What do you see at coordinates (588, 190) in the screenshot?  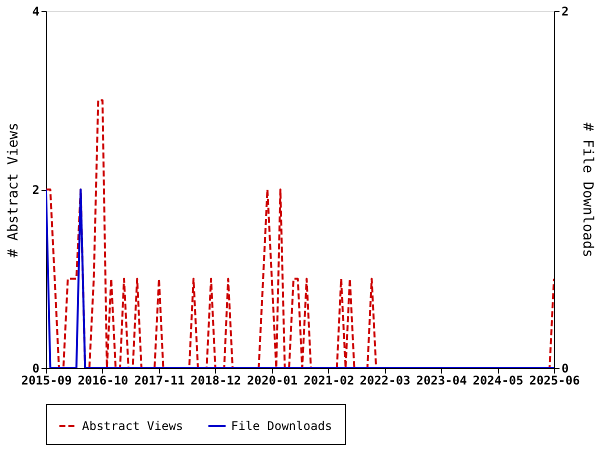 I see `y2-axis-title: # File Downloads` at bounding box center [588, 190].